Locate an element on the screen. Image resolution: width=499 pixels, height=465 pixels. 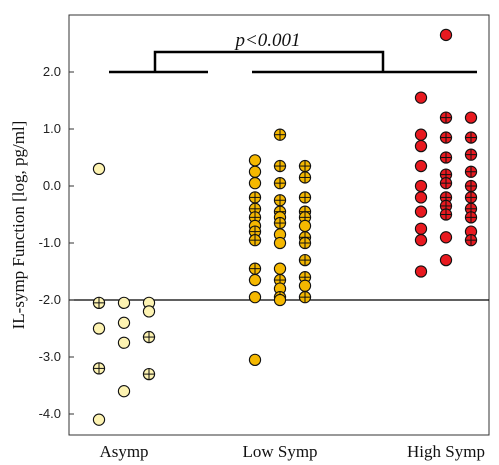
y-tick-label: -4.0 is located at coordinates (50, 413).